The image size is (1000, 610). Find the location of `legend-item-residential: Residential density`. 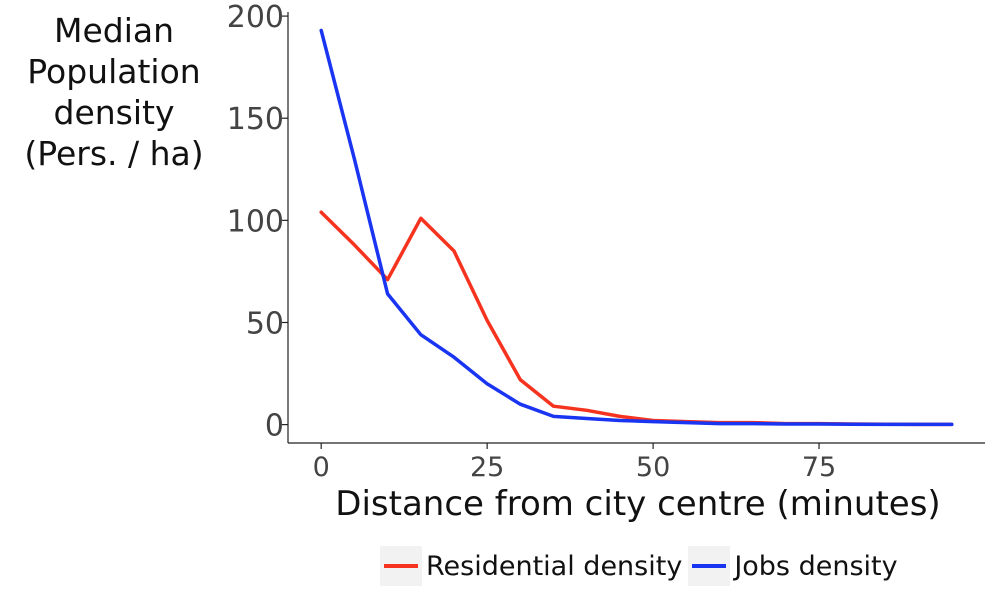

legend-item-residential: Residential density is located at coordinates (531, 566).